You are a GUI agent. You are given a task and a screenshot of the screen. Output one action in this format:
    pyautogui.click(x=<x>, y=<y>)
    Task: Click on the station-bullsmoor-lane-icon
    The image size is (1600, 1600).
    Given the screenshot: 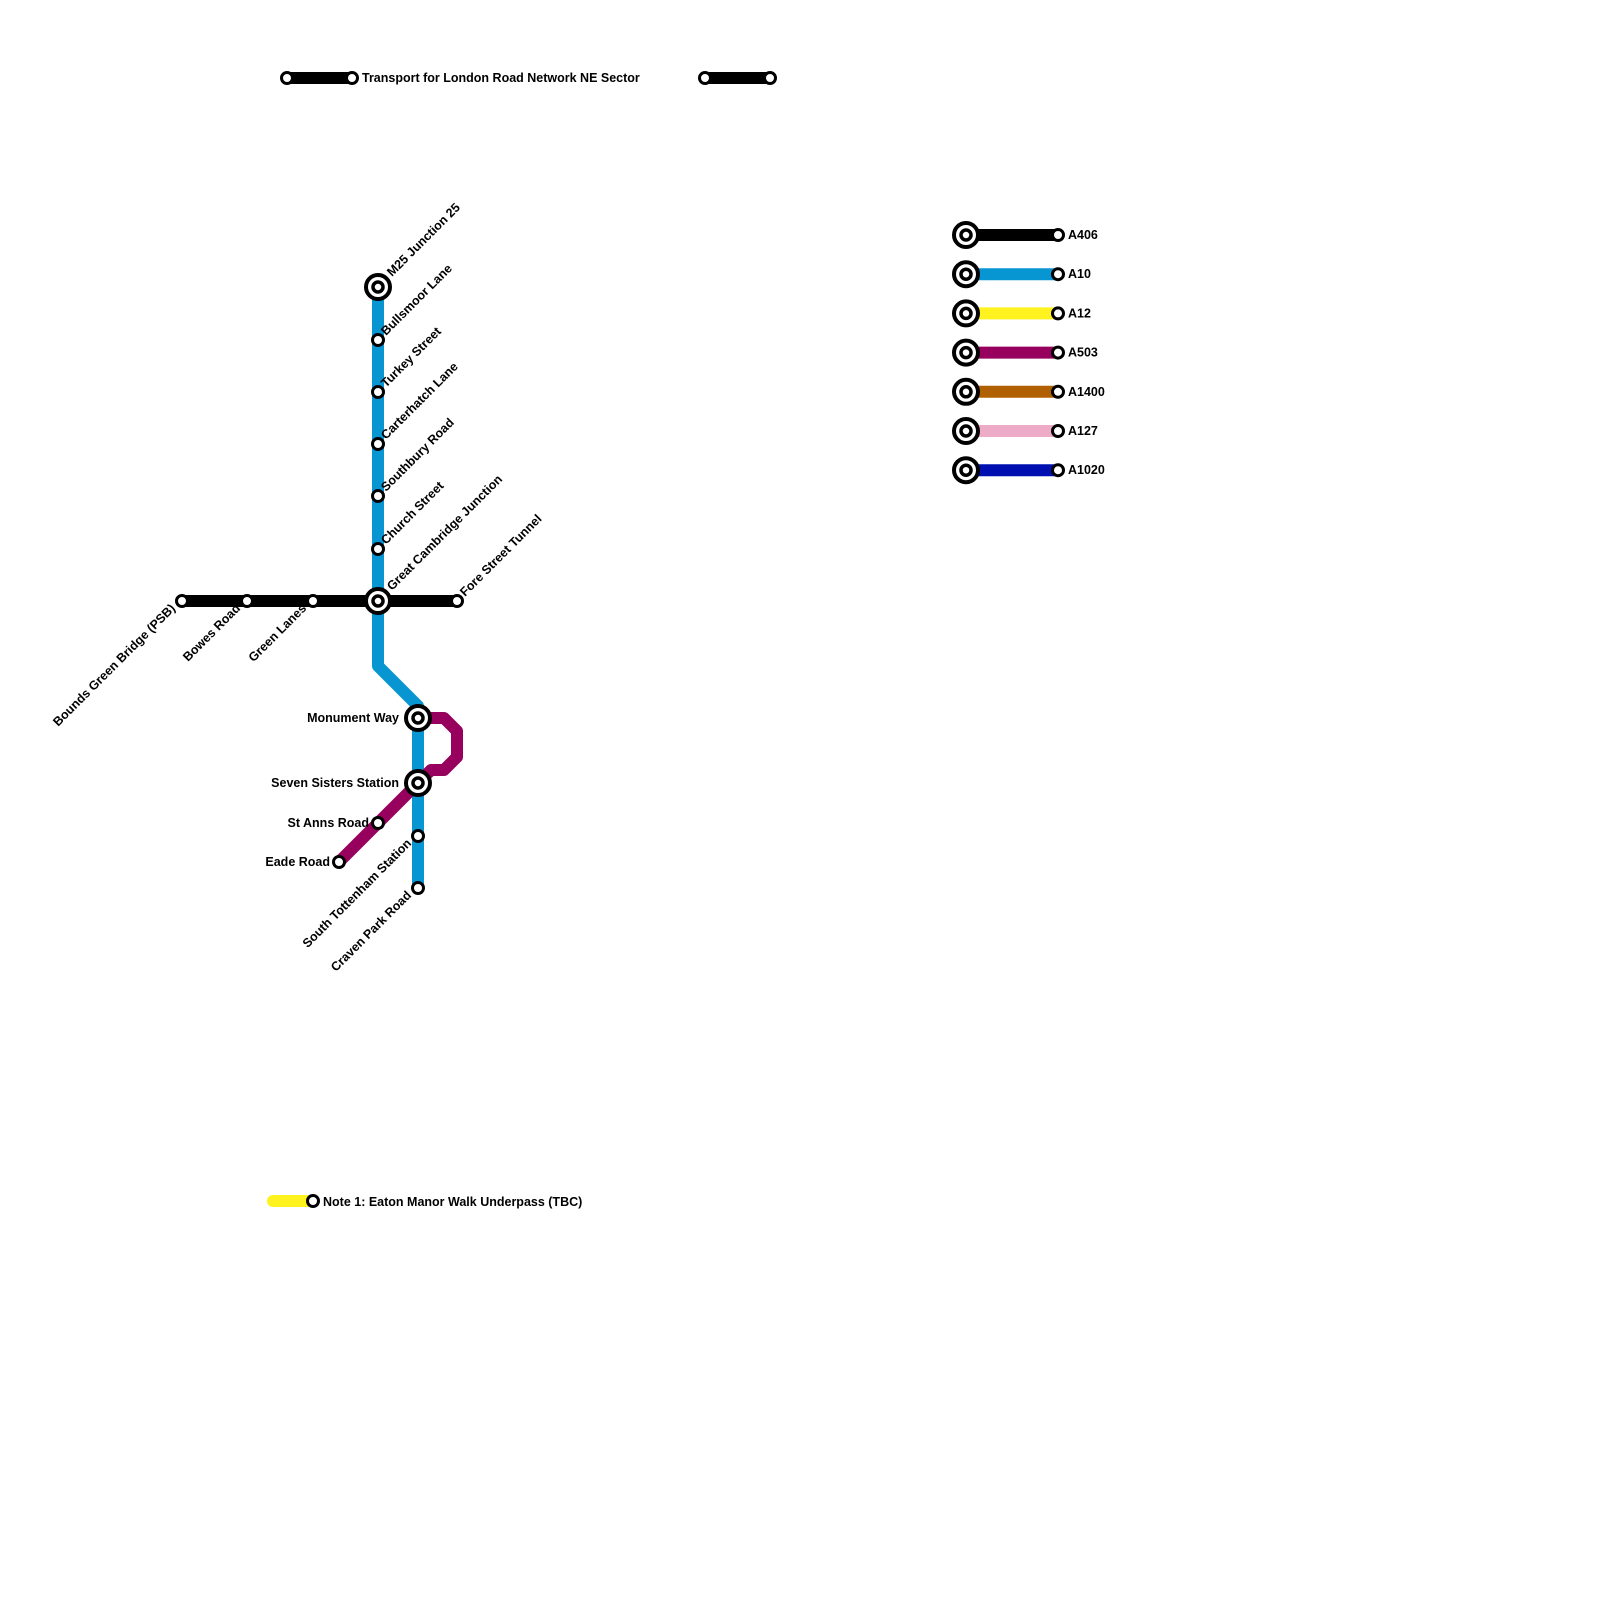 What is the action you would take?
    pyautogui.click(x=378, y=340)
    